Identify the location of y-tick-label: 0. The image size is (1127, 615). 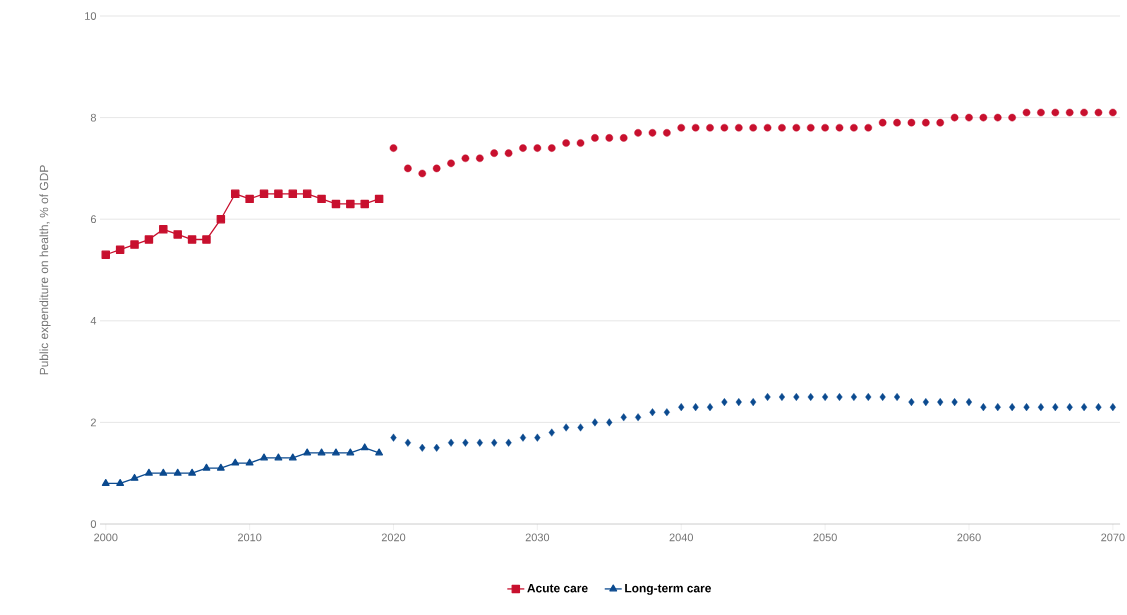
(93, 524).